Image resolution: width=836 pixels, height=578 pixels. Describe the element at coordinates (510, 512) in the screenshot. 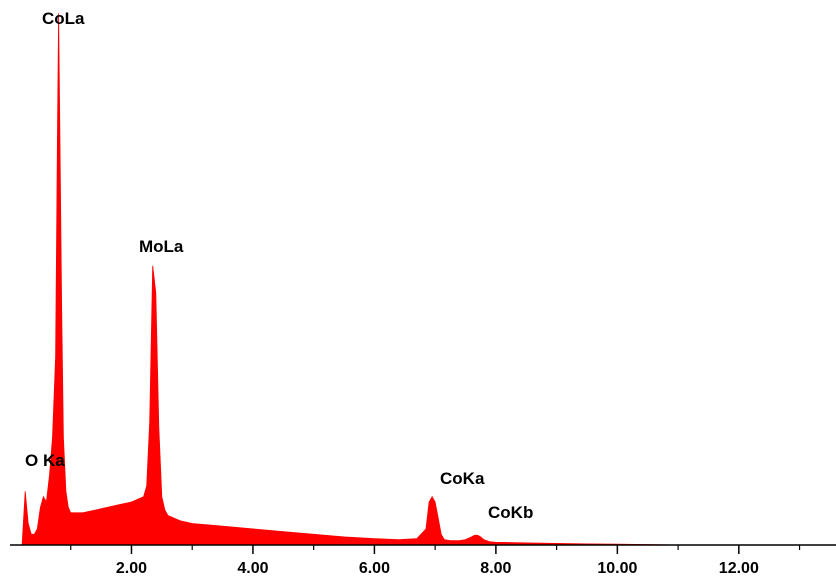

I see `peak-label-cokb: CoKb` at that location.